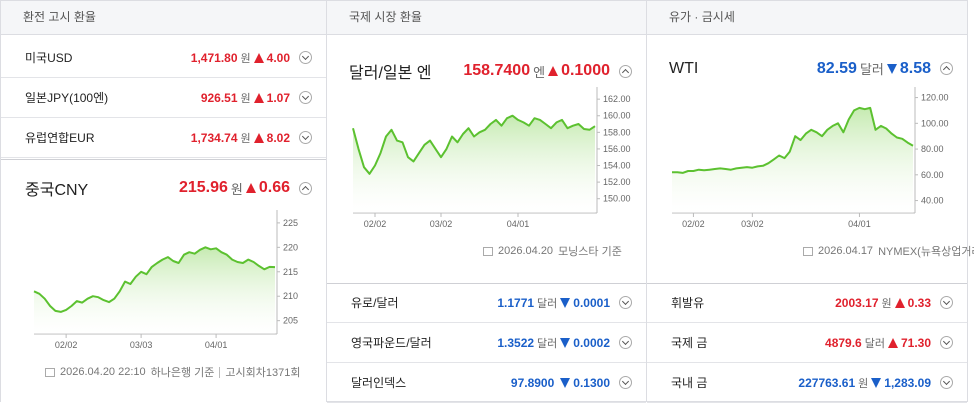 This screenshot has width=974, height=408. What do you see at coordinates (818, 68) in the screenshot?
I see `featured-head: WTI 82.59 달러 8.58` at bounding box center [818, 68].